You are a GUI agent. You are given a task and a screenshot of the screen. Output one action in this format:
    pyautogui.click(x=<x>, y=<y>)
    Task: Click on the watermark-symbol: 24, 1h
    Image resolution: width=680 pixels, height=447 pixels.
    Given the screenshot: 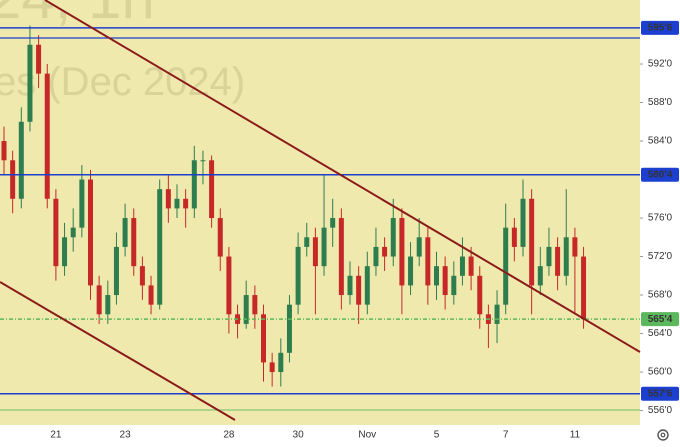 What is the action you would take?
    pyautogui.click(x=77, y=15)
    